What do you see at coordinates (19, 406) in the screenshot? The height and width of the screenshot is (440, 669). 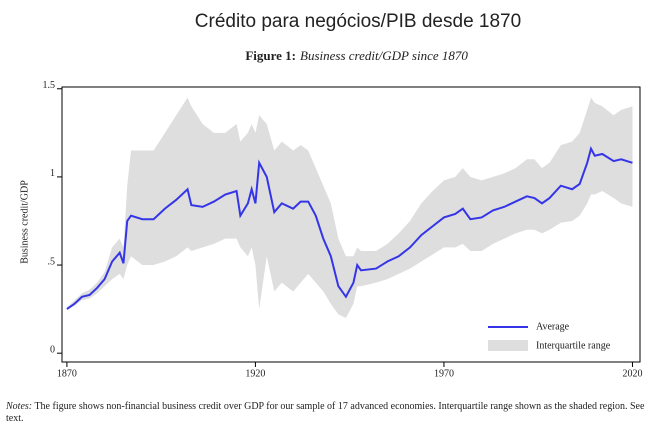 I see `note-label: Notes:` at bounding box center [19, 406].